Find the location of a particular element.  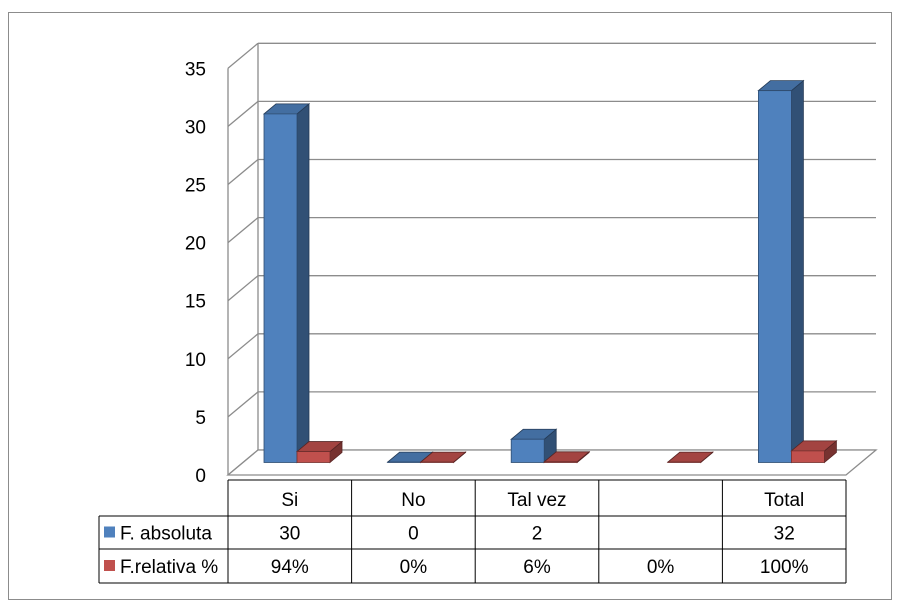

y-tick-label: 10 is located at coordinates (195, 360).